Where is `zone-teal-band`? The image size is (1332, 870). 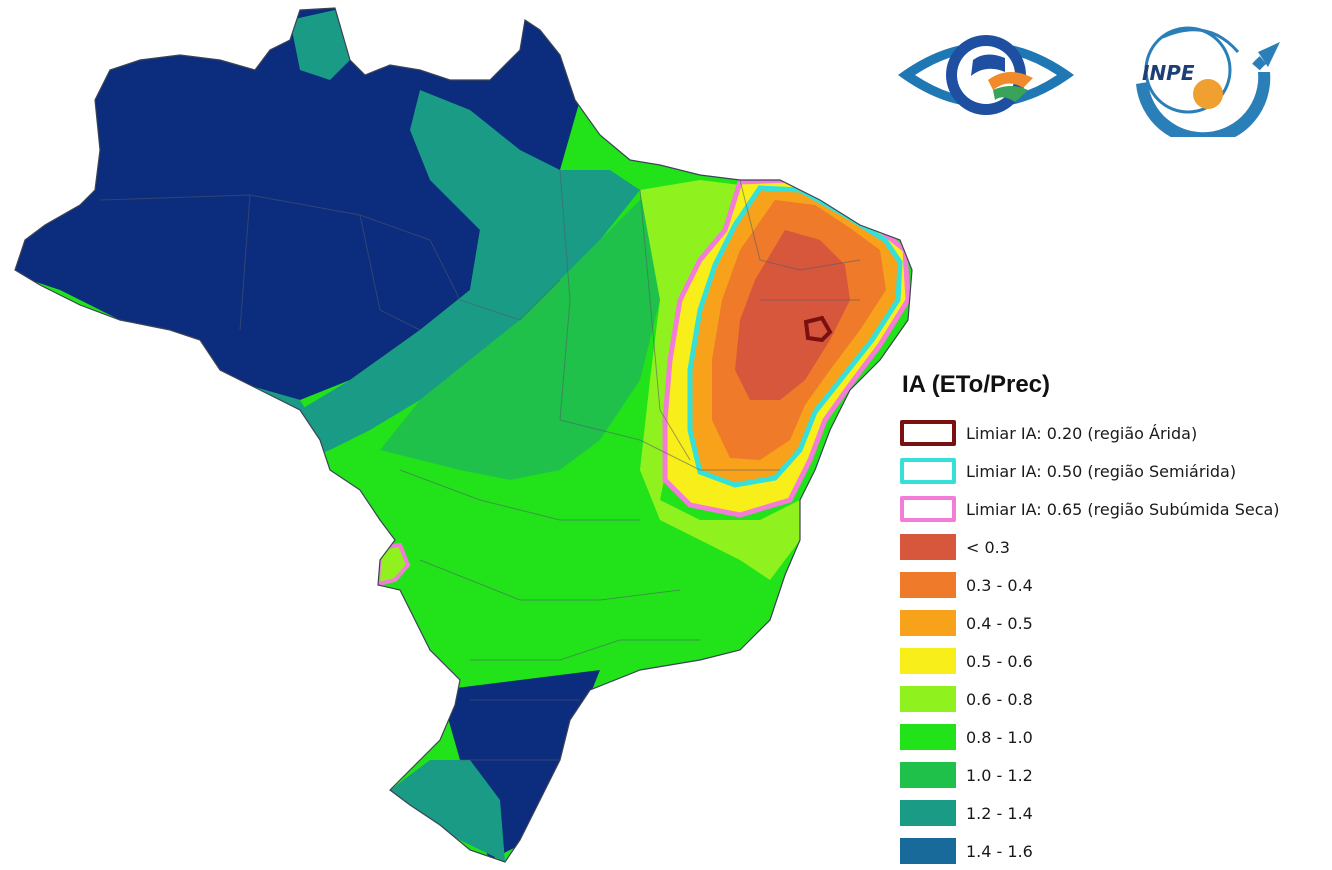
zone-teal-band is located at coordinates (470, 270).